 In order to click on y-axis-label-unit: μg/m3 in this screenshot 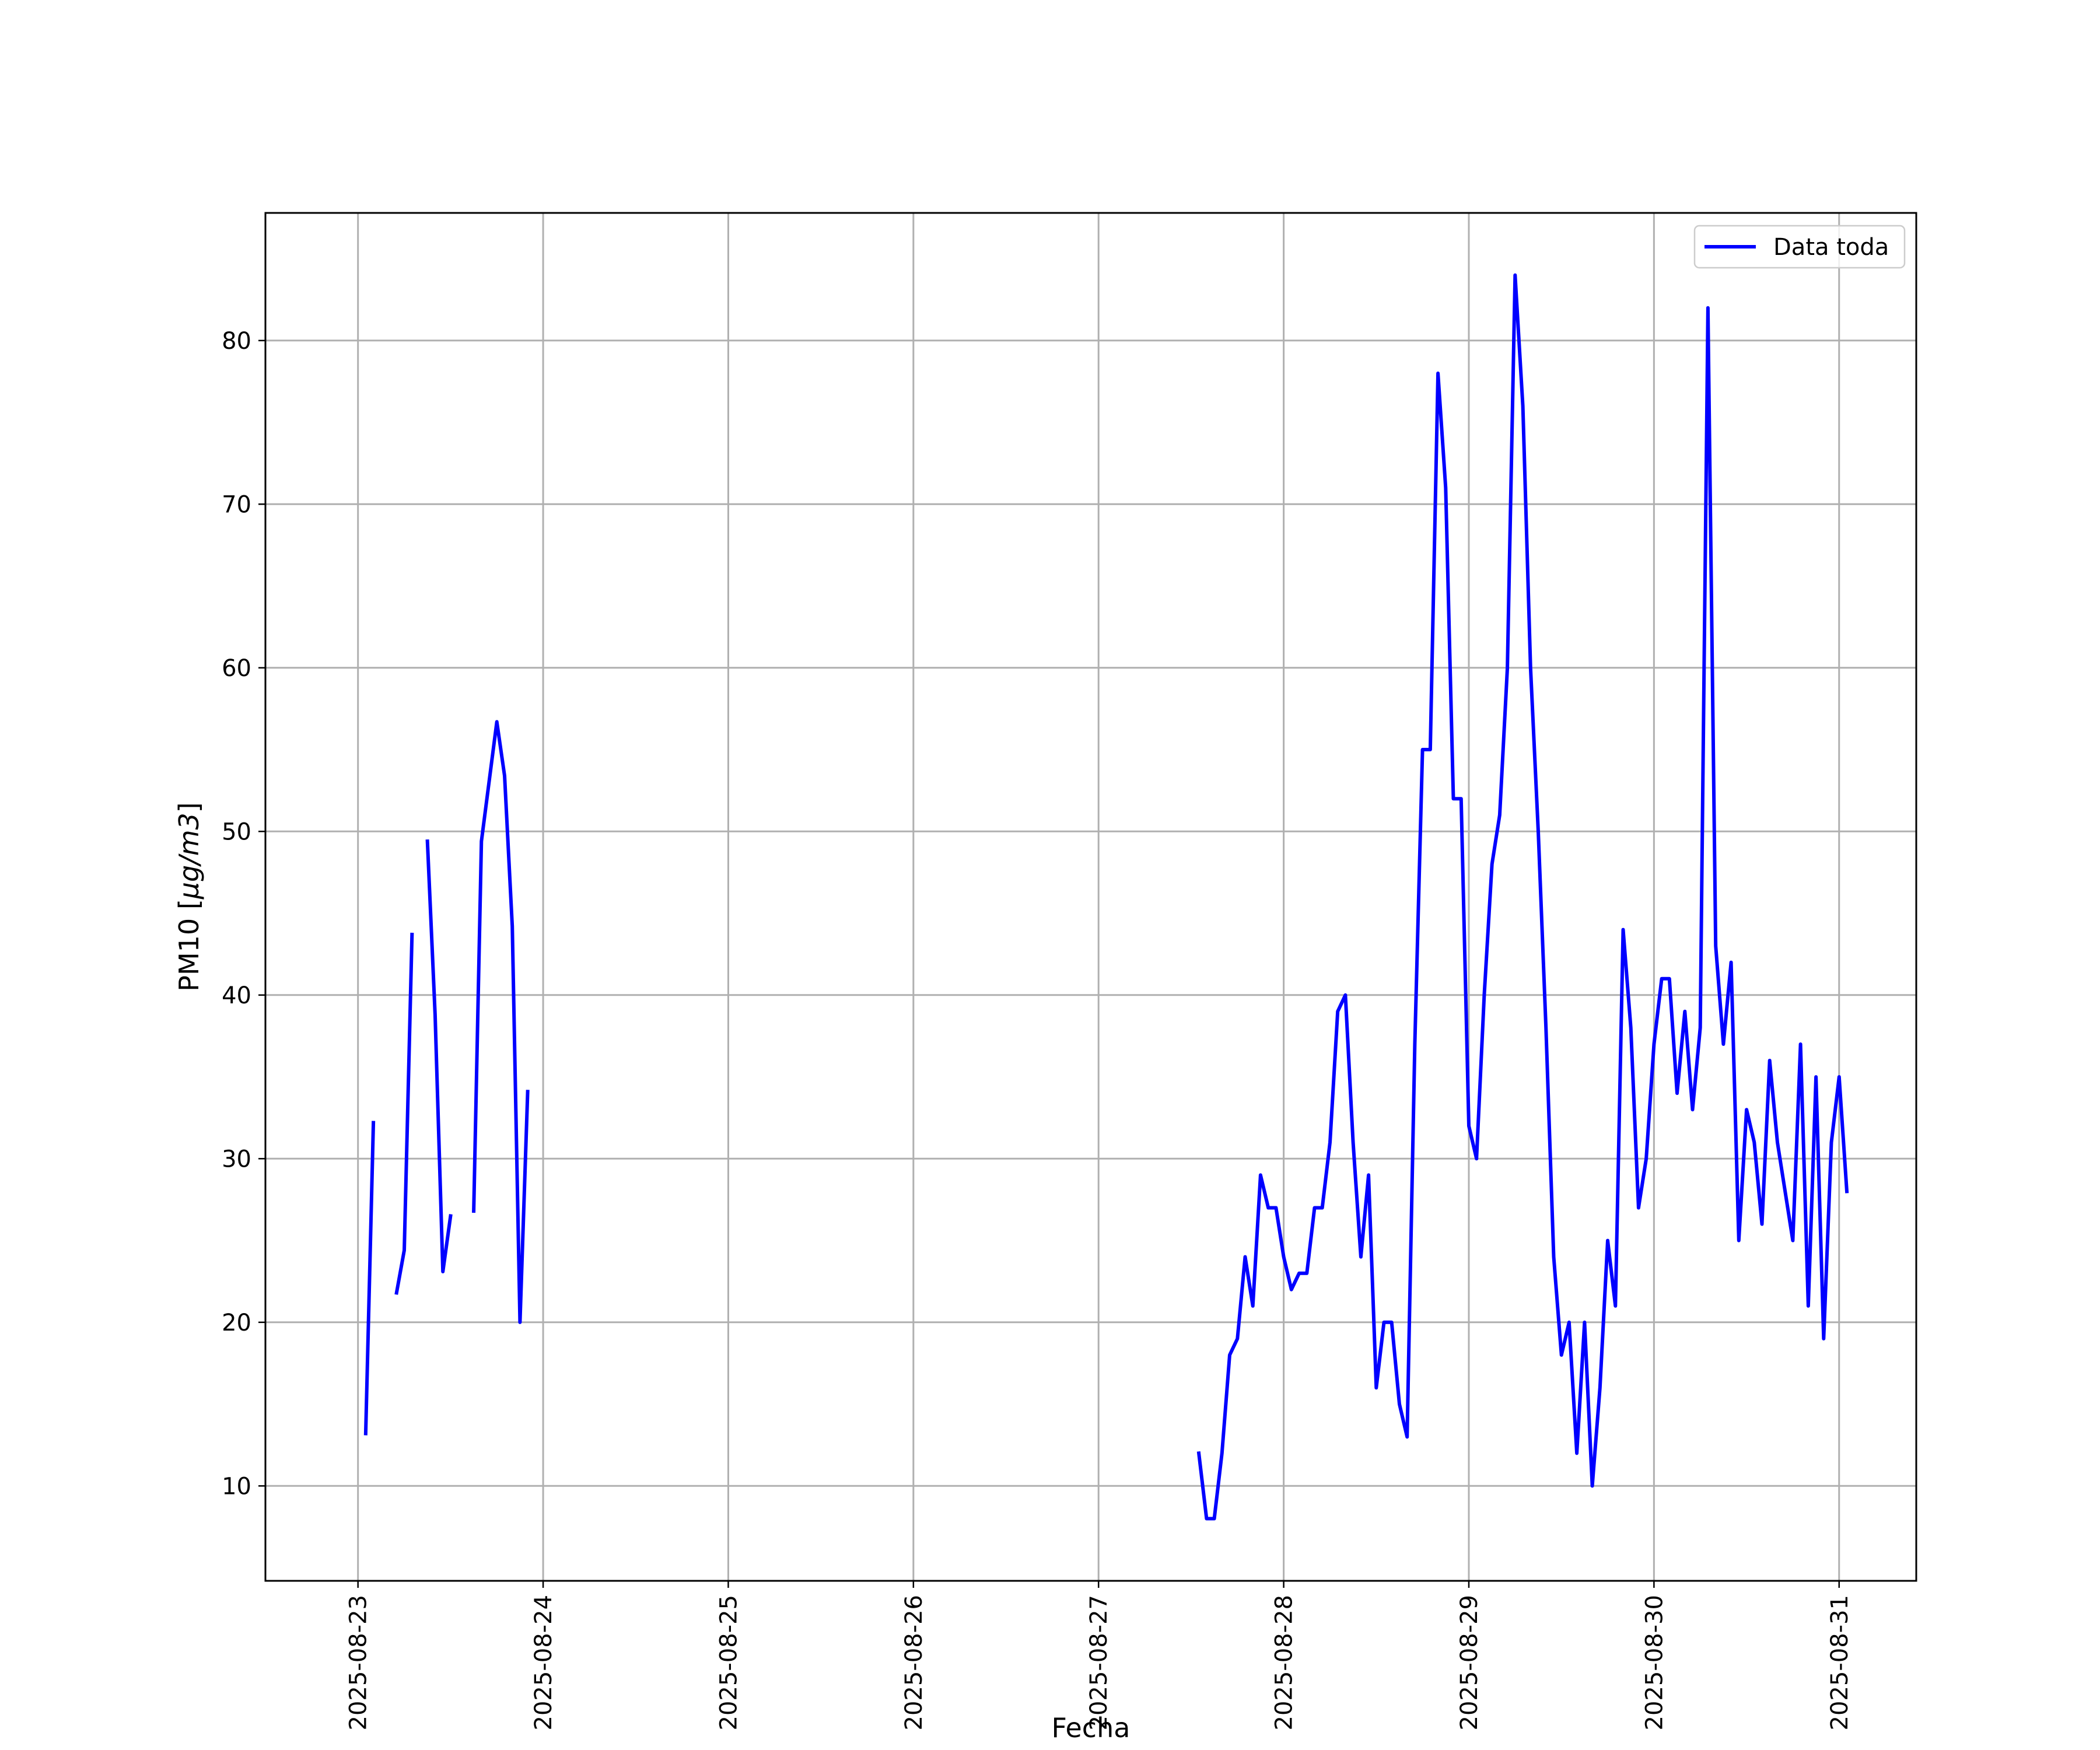, I will do `click(189, 856)`.